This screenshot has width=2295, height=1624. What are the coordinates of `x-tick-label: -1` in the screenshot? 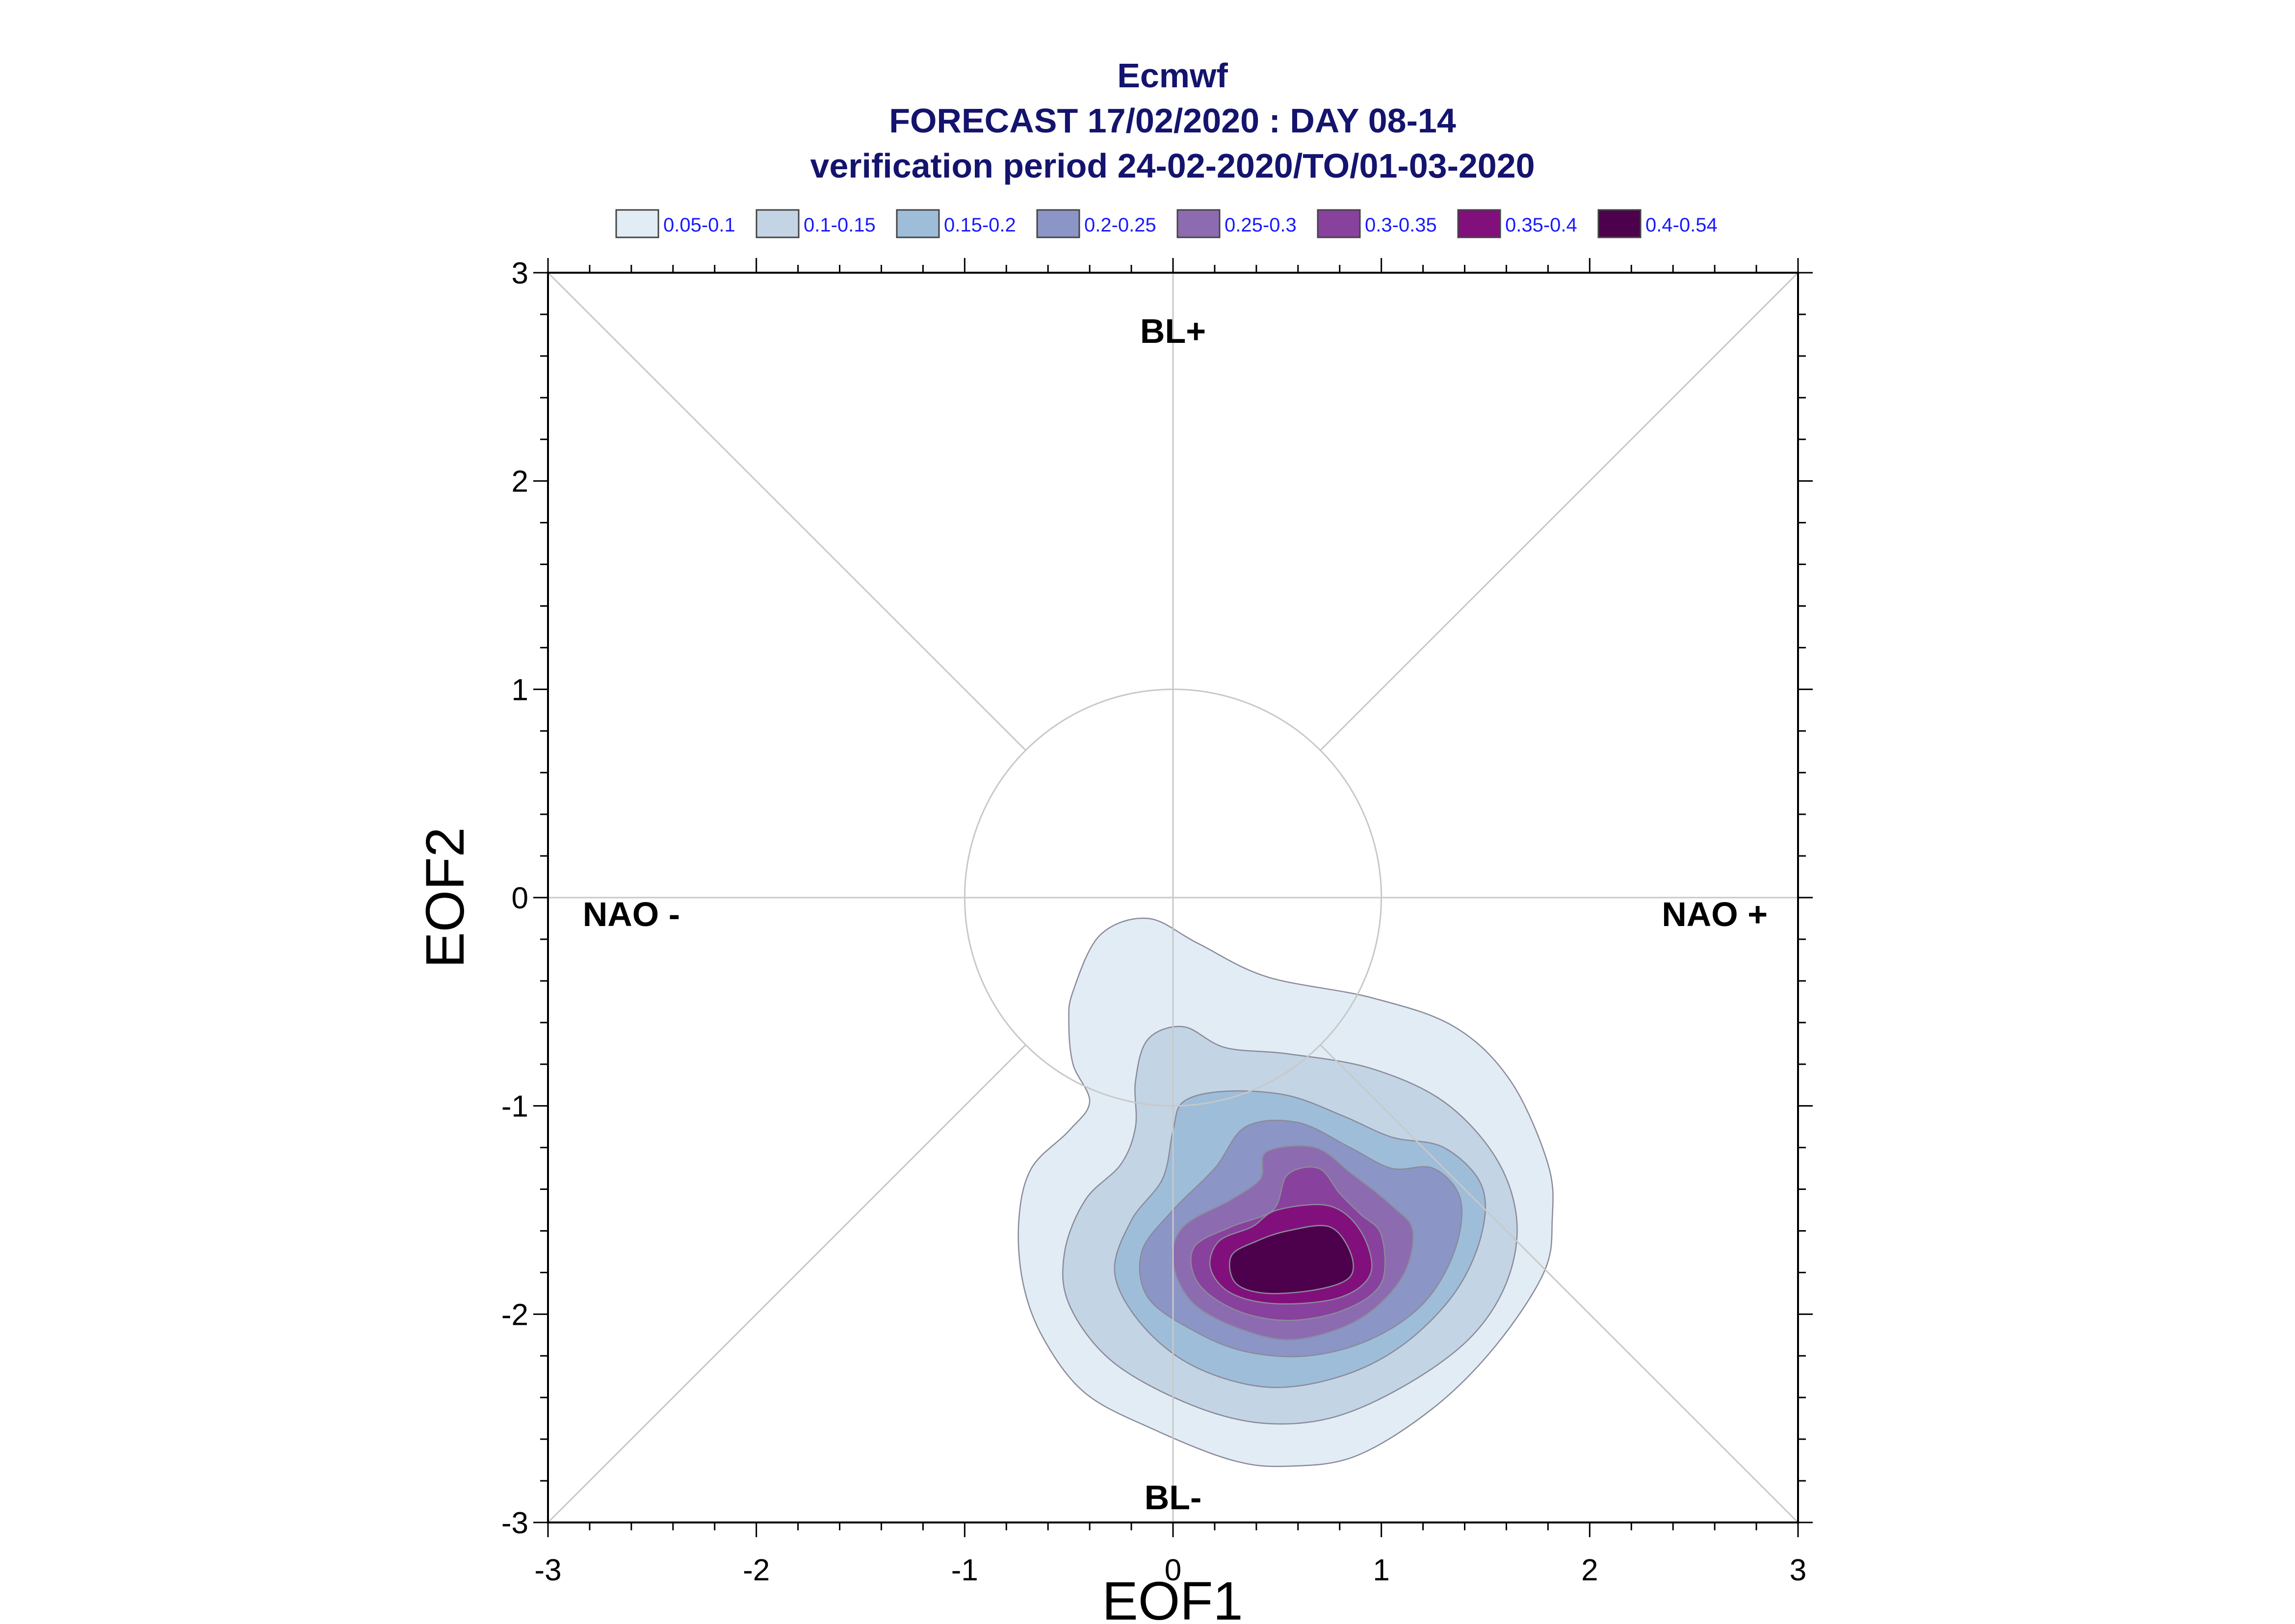 It's located at (965, 1570).